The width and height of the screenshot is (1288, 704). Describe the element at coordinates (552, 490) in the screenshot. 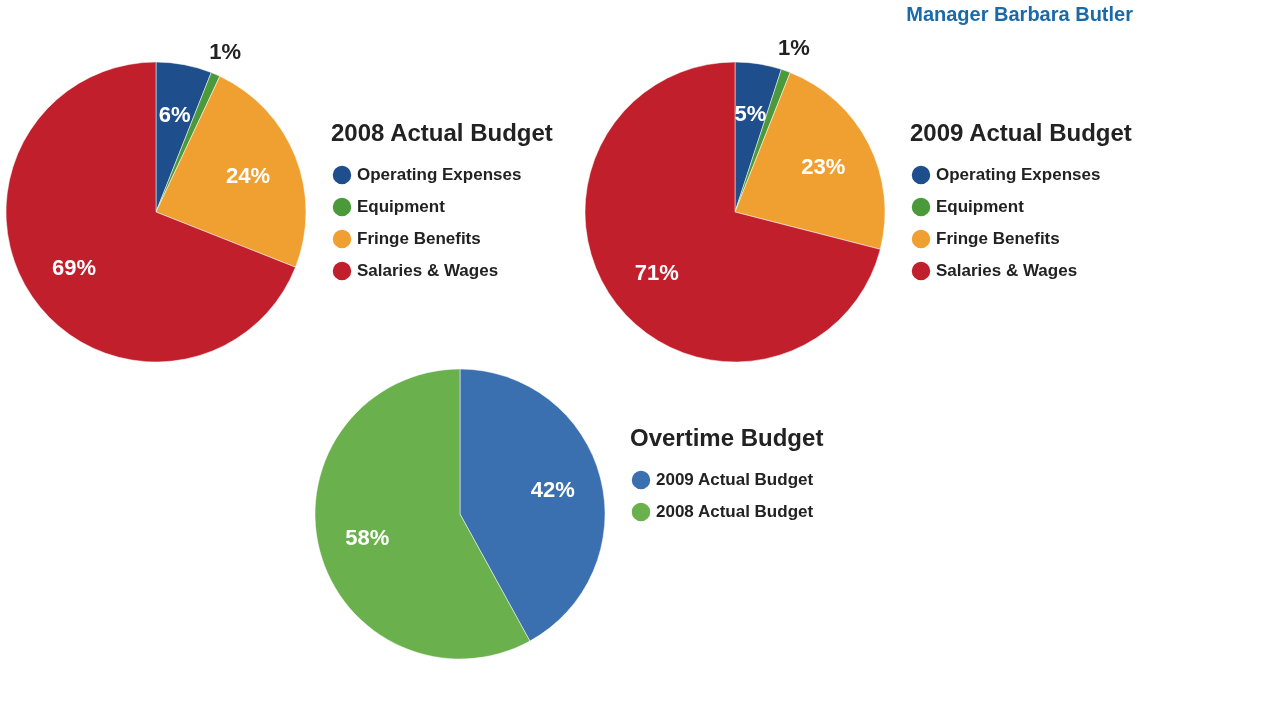

I see `data-label: 42%` at that location.